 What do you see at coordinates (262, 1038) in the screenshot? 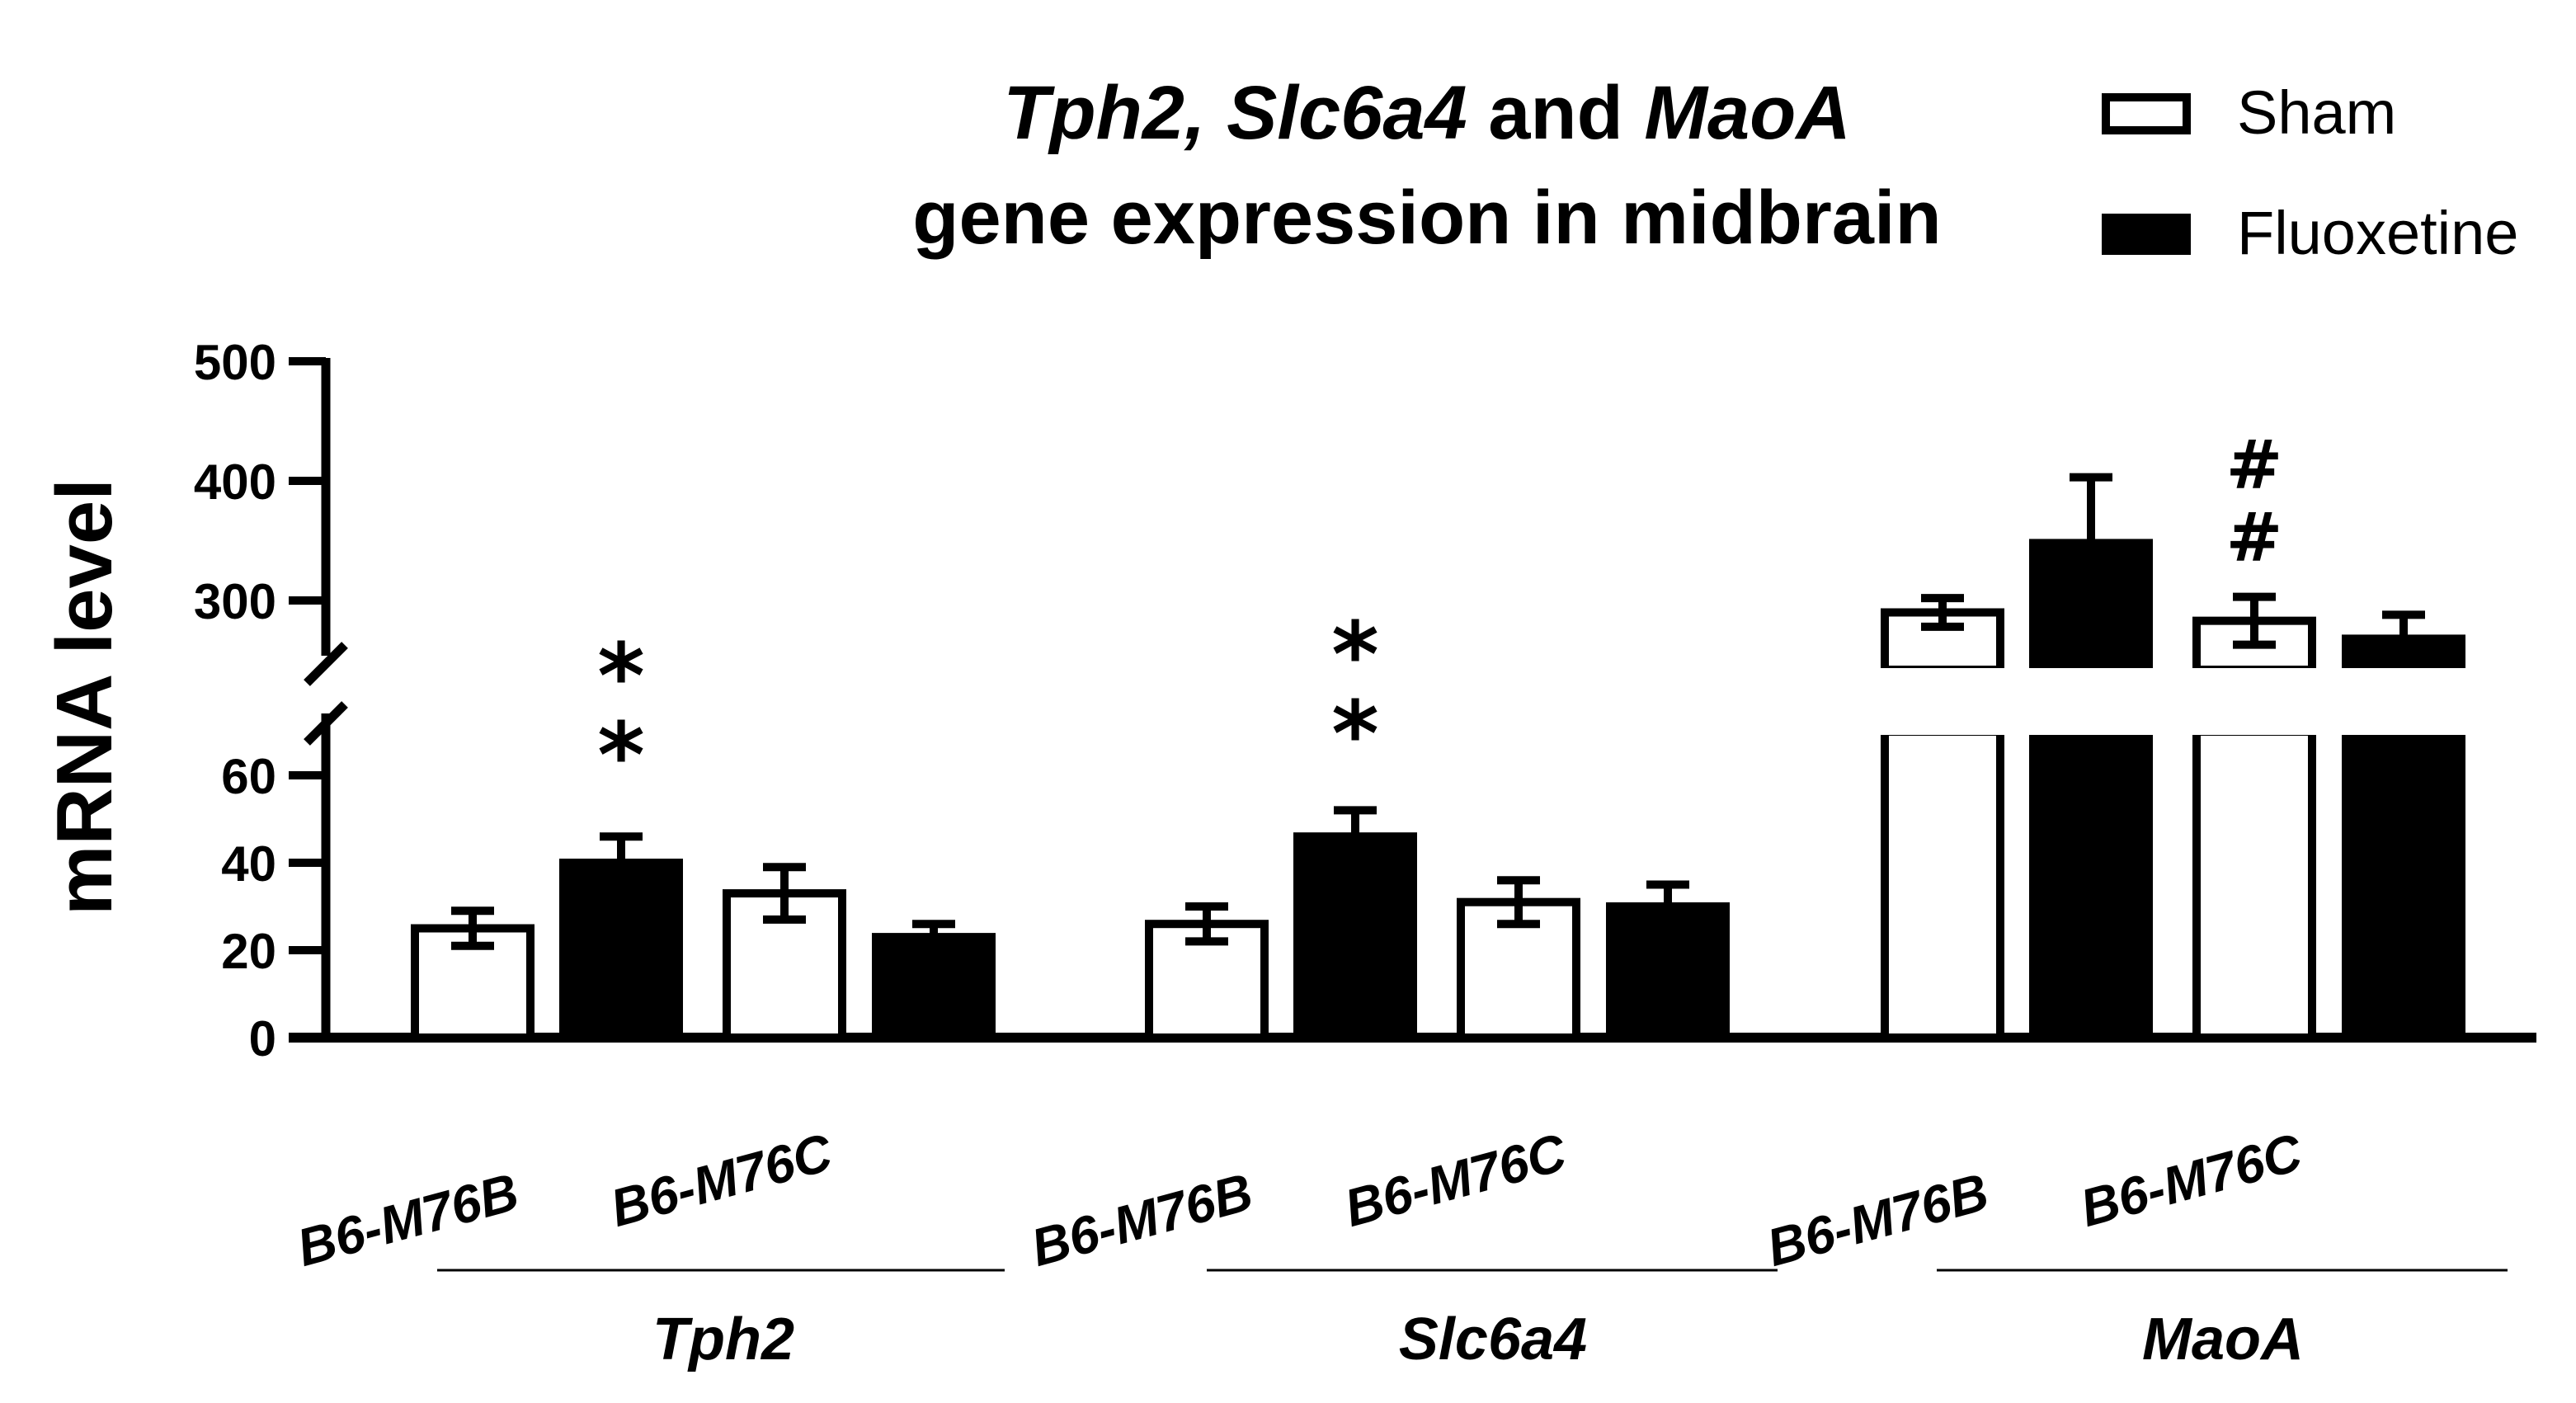
I see `y-tick-label: 0` at bounding box center [262, 1038].